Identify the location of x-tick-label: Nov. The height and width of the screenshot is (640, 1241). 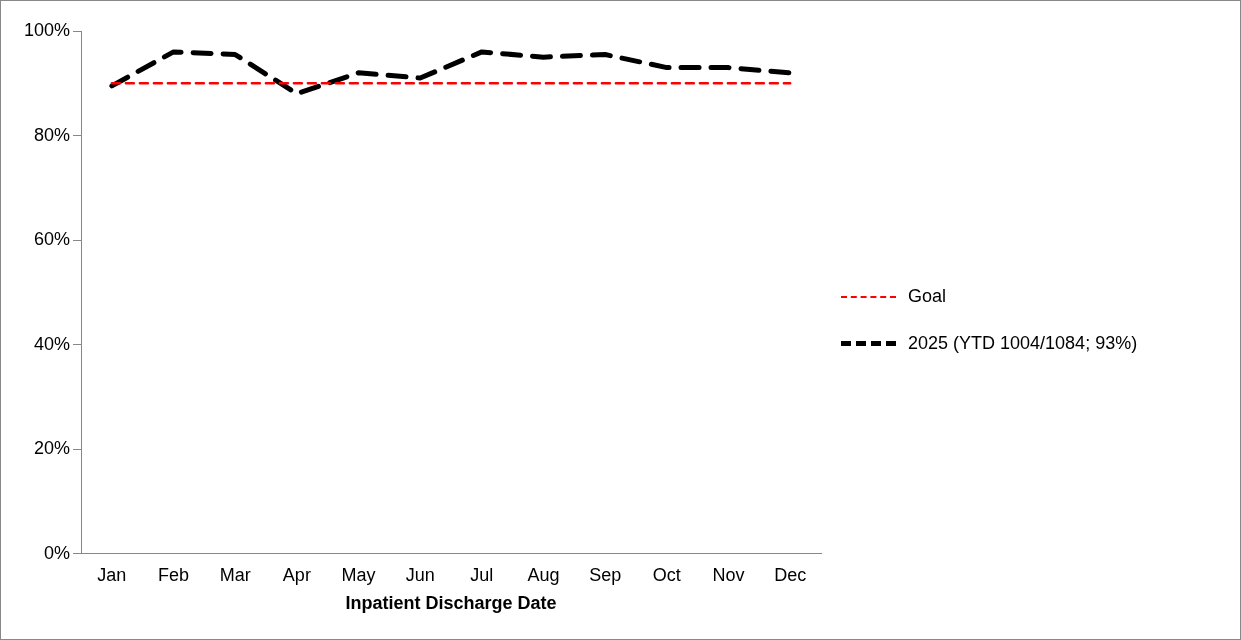
(728, 574).